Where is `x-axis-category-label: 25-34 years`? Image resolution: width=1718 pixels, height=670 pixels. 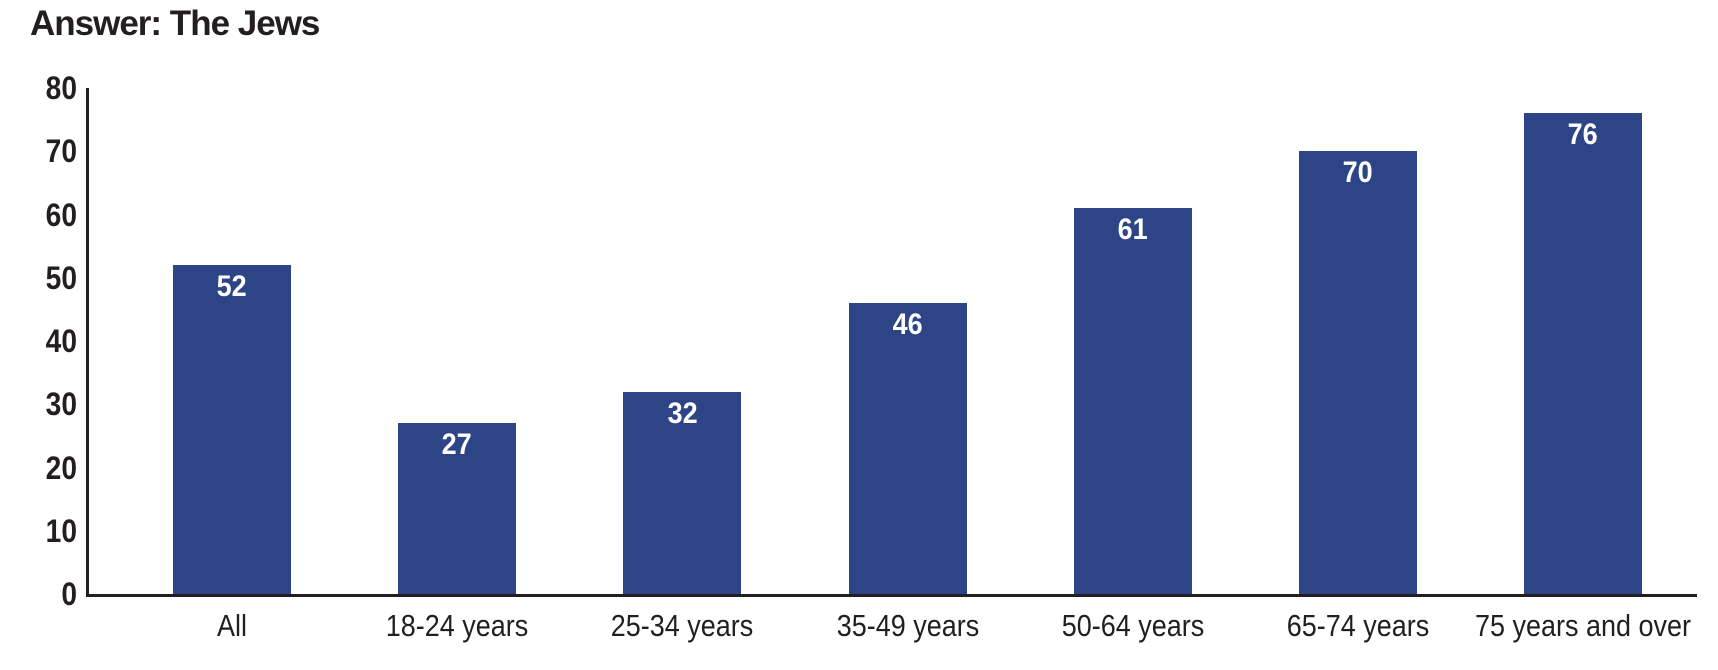
x-axis-category-label: 25-34 years is located at coordinates (682, 625).